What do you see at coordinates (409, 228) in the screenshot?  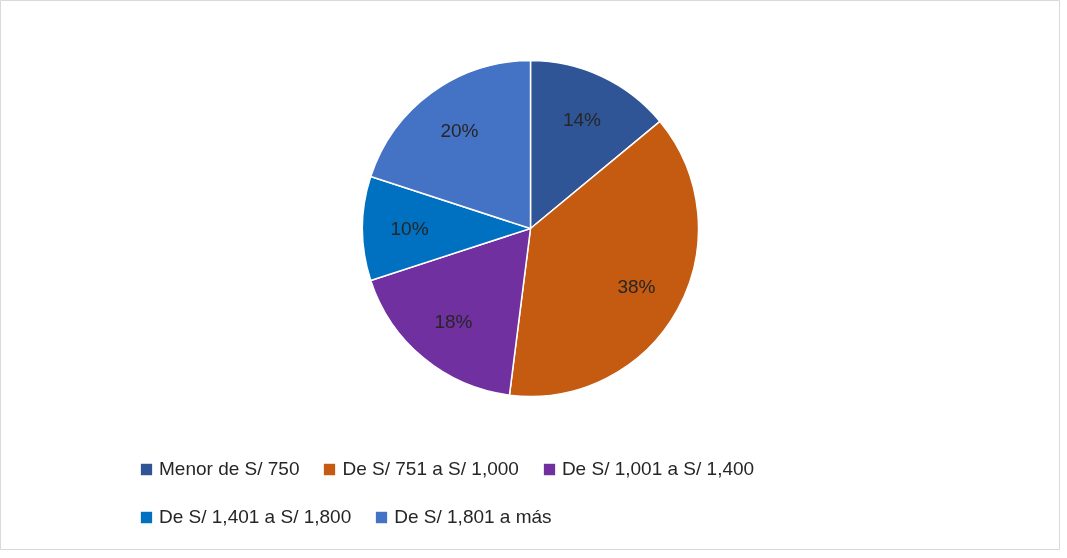 I see `data-label: 10%` at bounding box center [409, 228].